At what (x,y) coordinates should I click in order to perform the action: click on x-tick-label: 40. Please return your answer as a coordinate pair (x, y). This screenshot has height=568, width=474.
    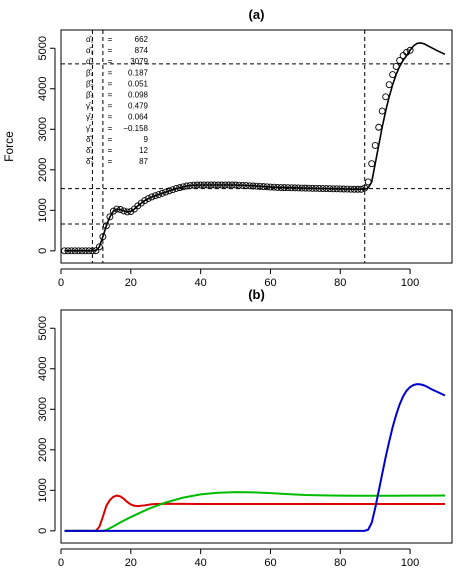
    Looking at the image, I should click on (201, 562).